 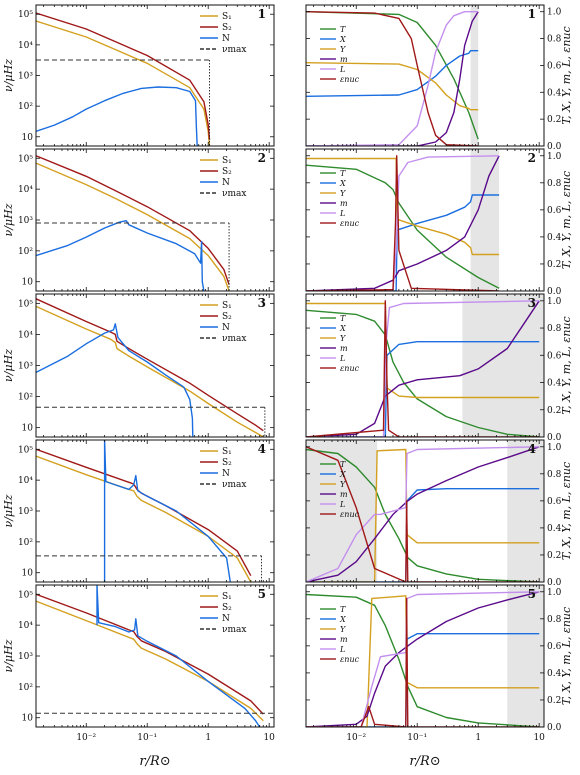 What do you see at coordinates (532, 594) in the screenshot?
I see `panel-number: 5` at bounding box center [532, 594].